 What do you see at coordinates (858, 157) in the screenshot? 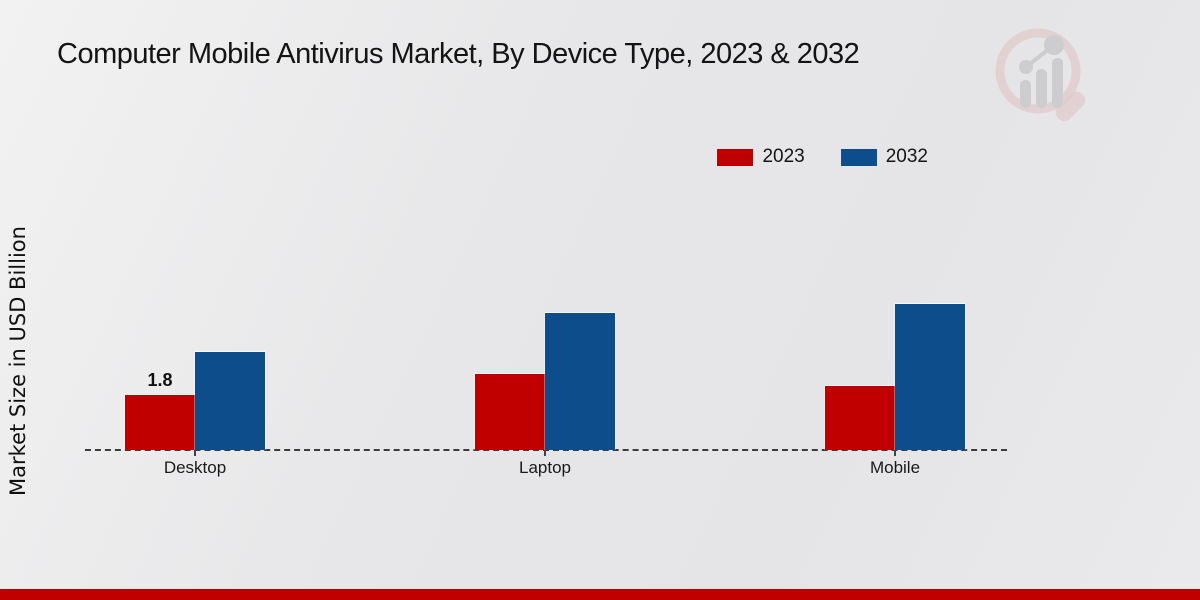
I see `legend-swatch-2032` at bounding box center [858, 157].